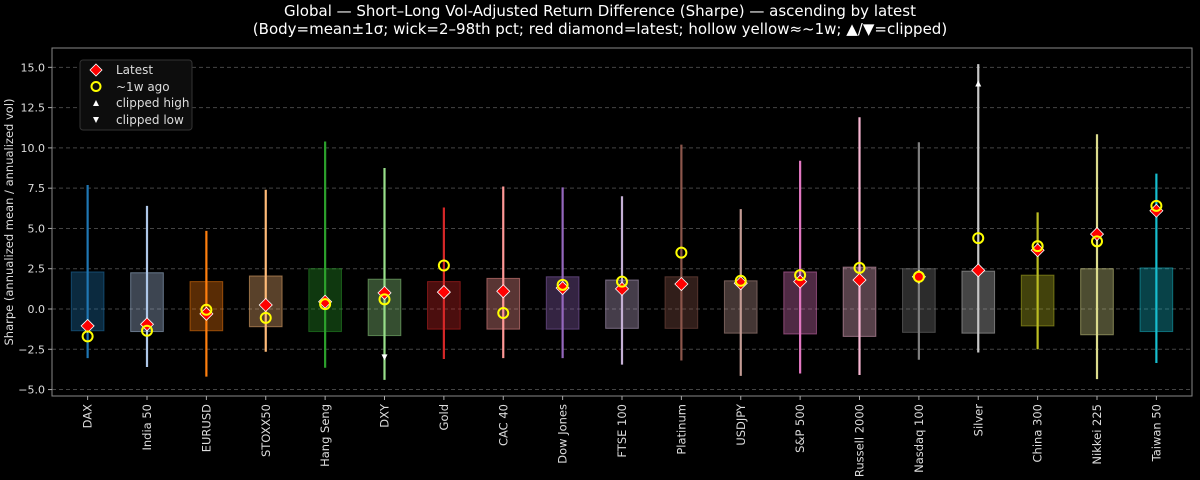 This screenshot has height=480, width=1200. What do you see at coordinates (33, 148) in the screenshot?
I see `y-tick-label: 10.0` at bounding box center [33, 148].